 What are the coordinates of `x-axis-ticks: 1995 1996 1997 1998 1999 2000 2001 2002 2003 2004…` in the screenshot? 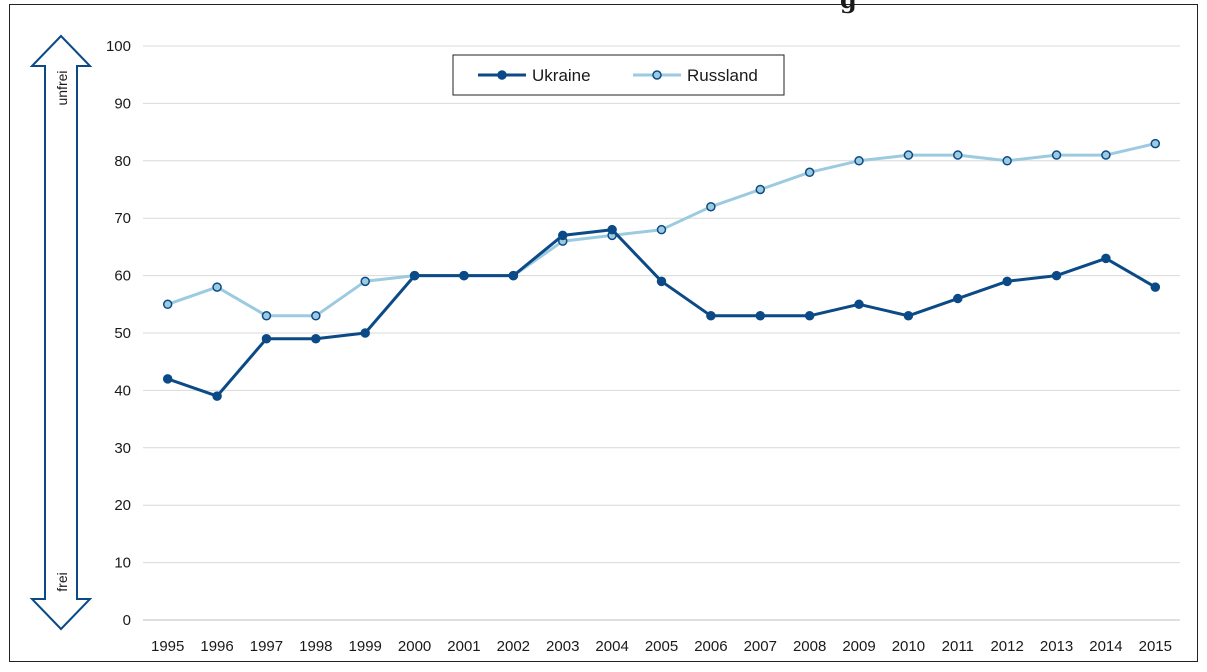 It's located at (661, 646).